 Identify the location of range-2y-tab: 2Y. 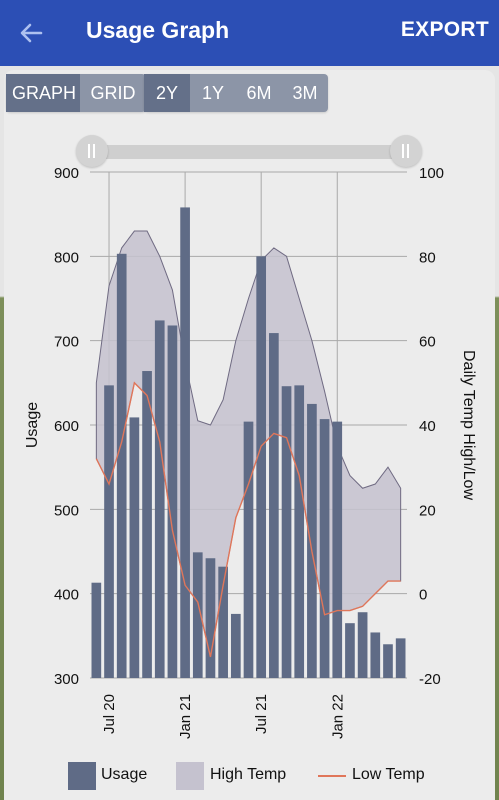
(167, 93).